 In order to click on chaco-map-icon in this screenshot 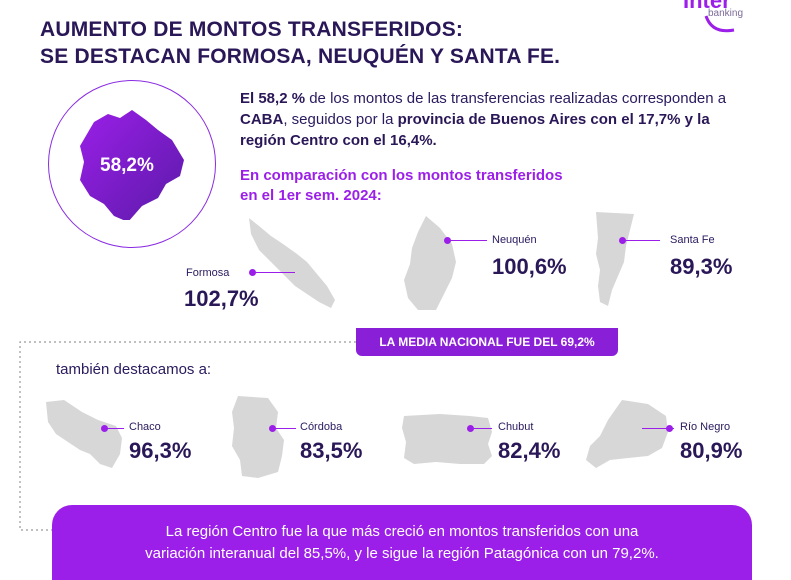, I will do `click(84, 434)`.